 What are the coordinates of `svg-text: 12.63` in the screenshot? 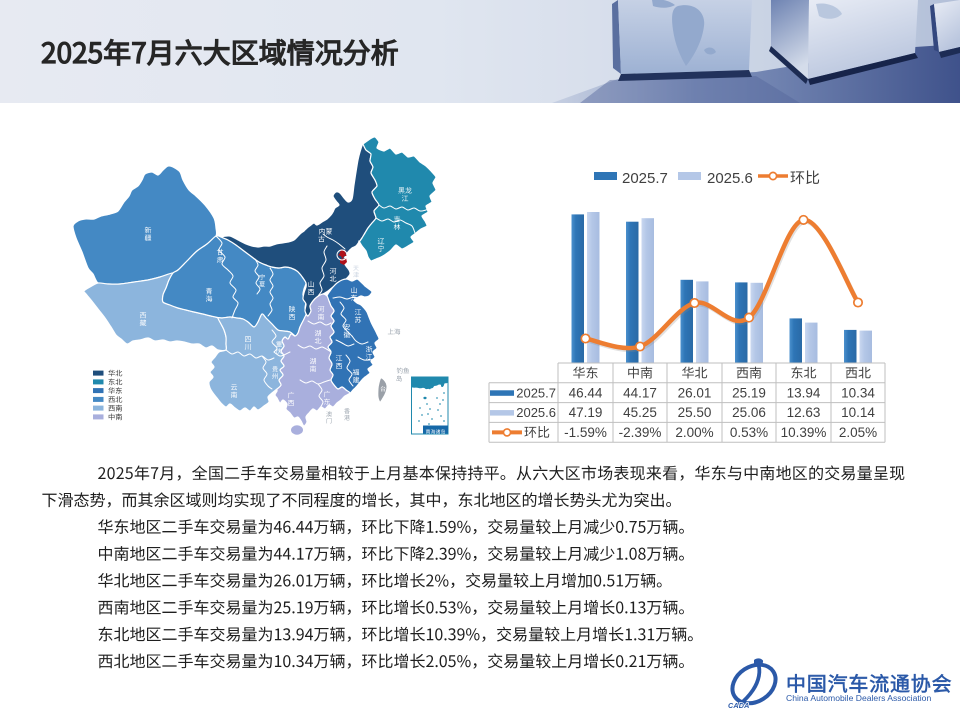 It's located at (804, 412).